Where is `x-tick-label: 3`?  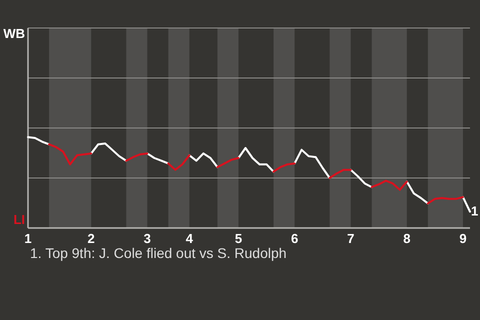
x-tick-label: 3 is located at coordinates (147, 238).